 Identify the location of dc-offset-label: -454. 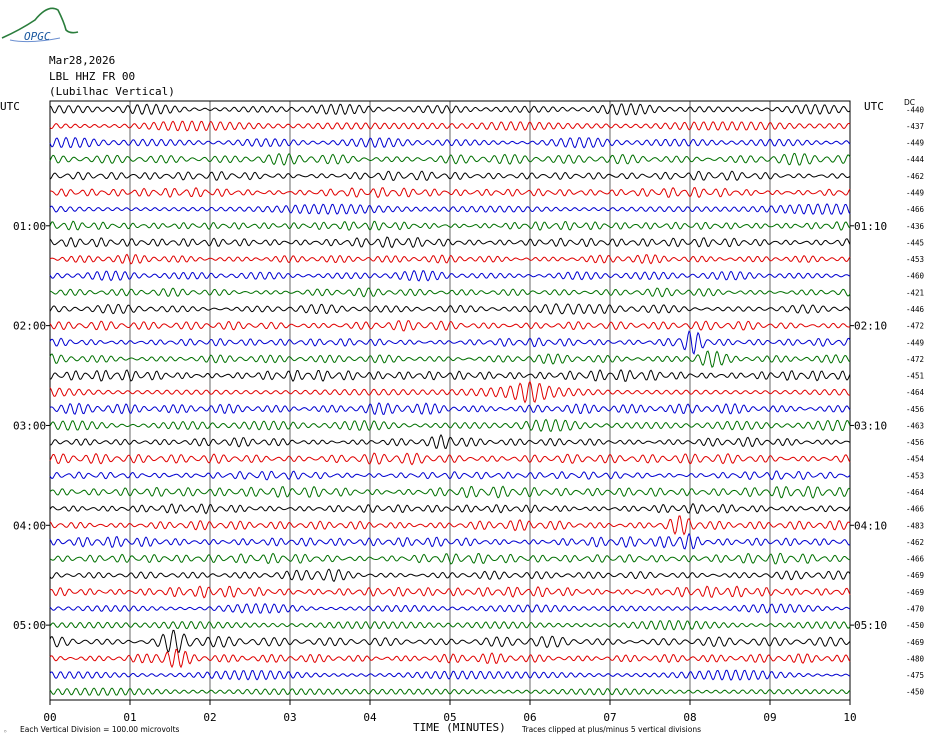
(915, 459).